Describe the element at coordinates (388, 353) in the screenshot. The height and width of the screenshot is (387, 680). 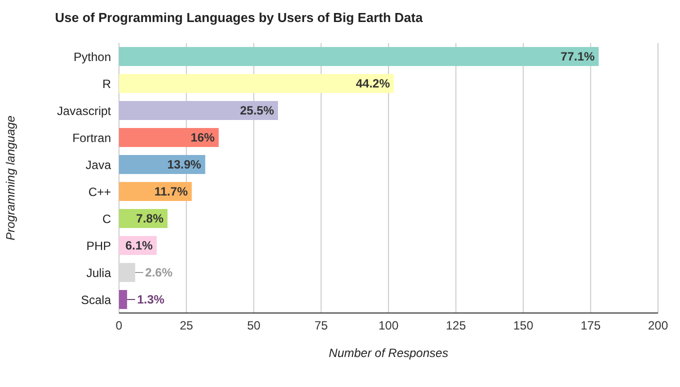
I see `x-axis-title: Number of Responses` at that location.